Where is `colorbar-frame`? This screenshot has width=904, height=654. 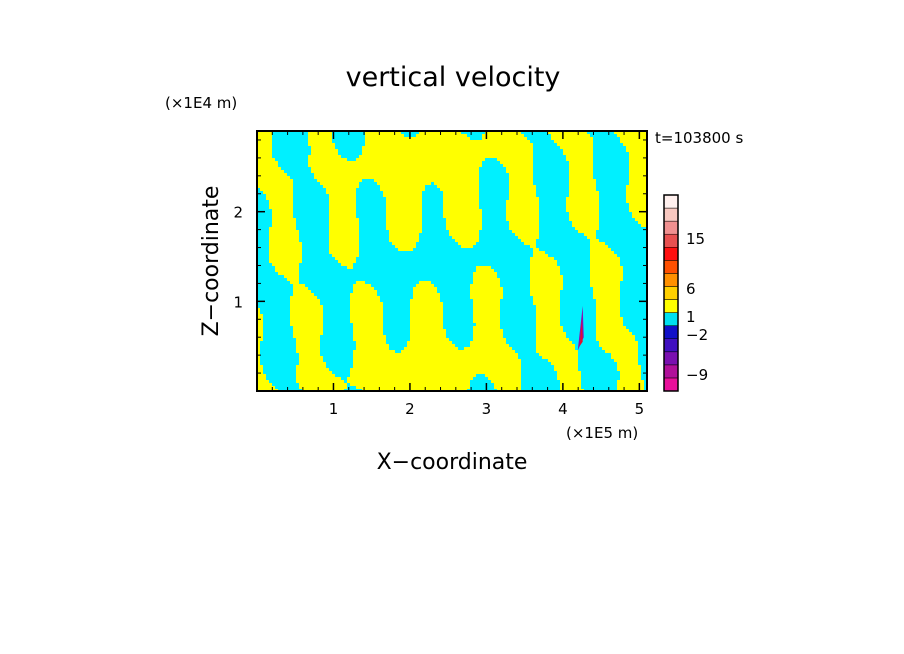
colorbar-frame is located at coordinates (671, 293).